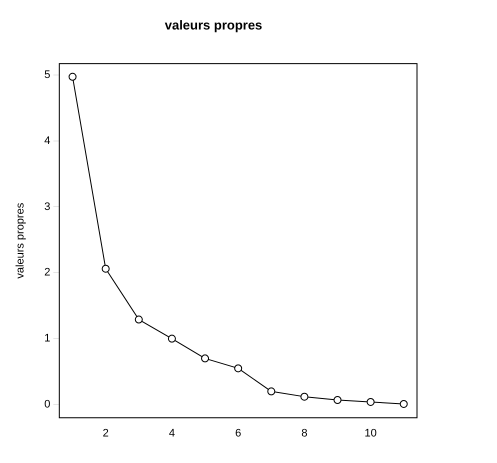 The width and height of the screenshot is (497, 463). I want to click on y-tick-label: 5, so click(47, 74).